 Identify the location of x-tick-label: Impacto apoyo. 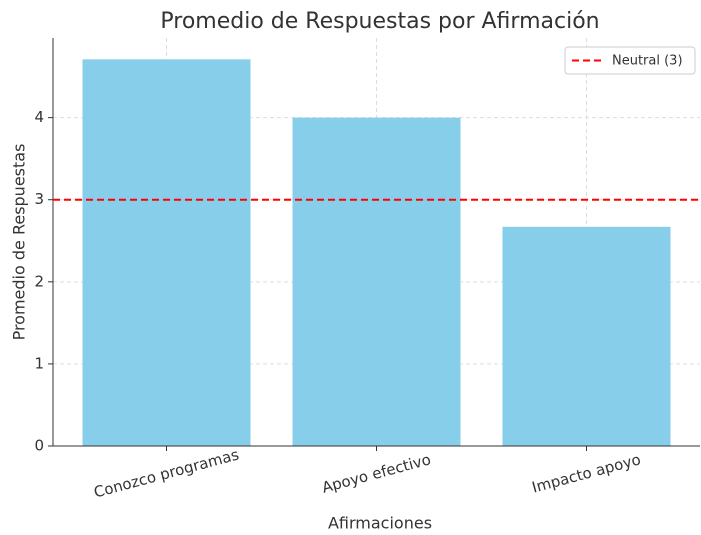
(586, 473).